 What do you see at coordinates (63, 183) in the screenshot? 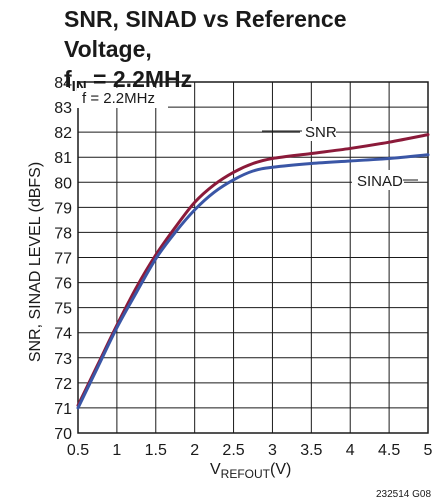
I see `y-tick-label-80: 80` at bounding box center [63, 183].